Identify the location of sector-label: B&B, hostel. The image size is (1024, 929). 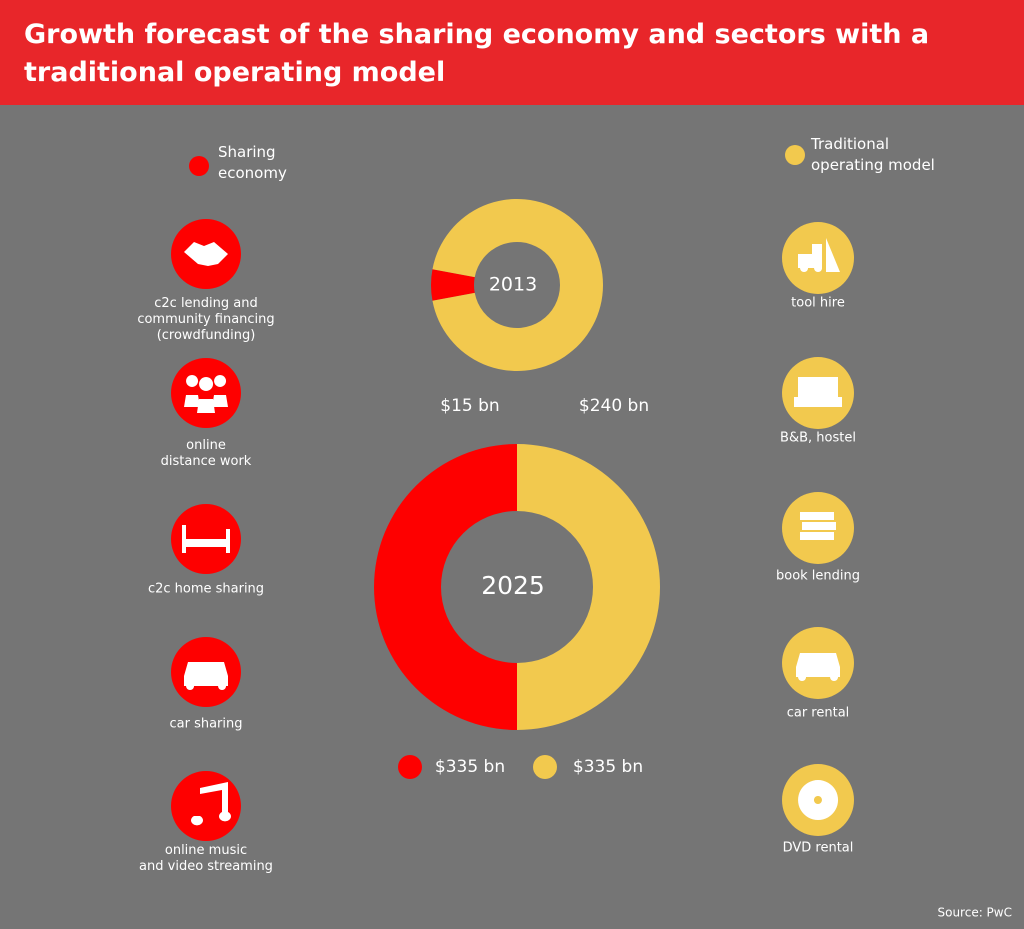
(818, 438).